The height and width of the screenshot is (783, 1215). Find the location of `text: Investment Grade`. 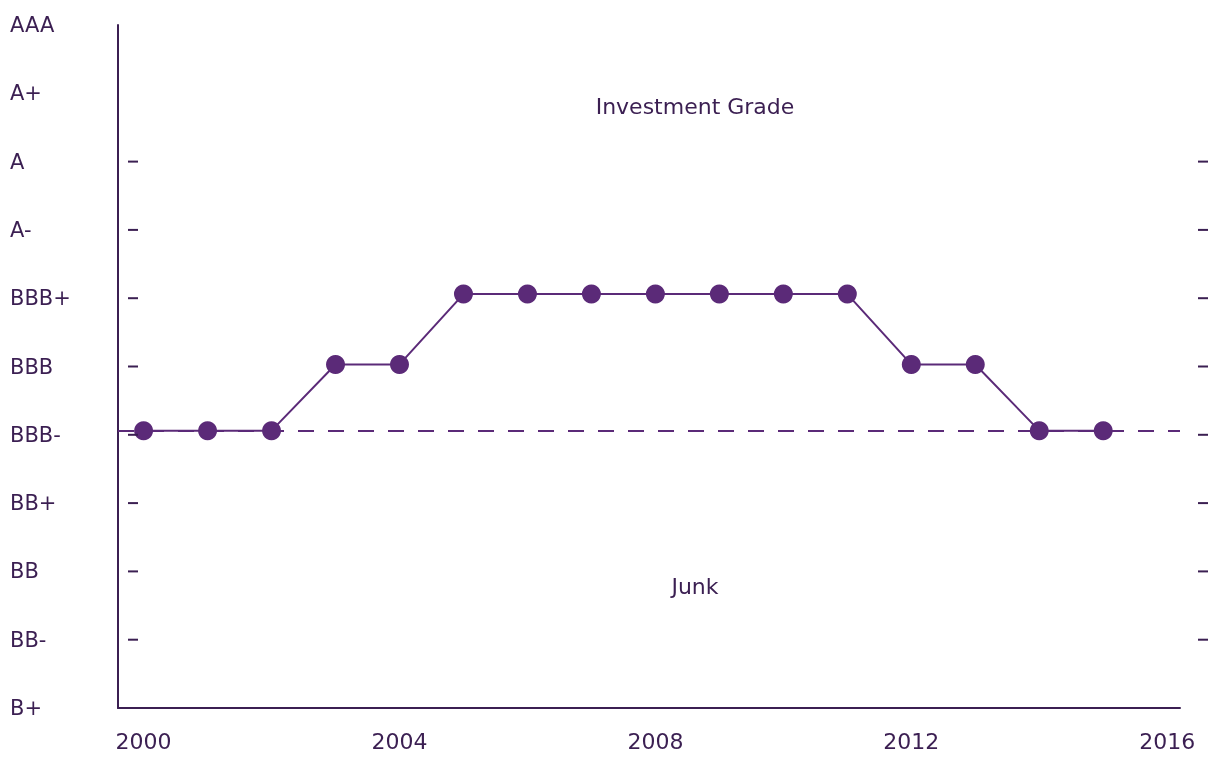

text: Investment Grade is located at coordinates (695, 106).